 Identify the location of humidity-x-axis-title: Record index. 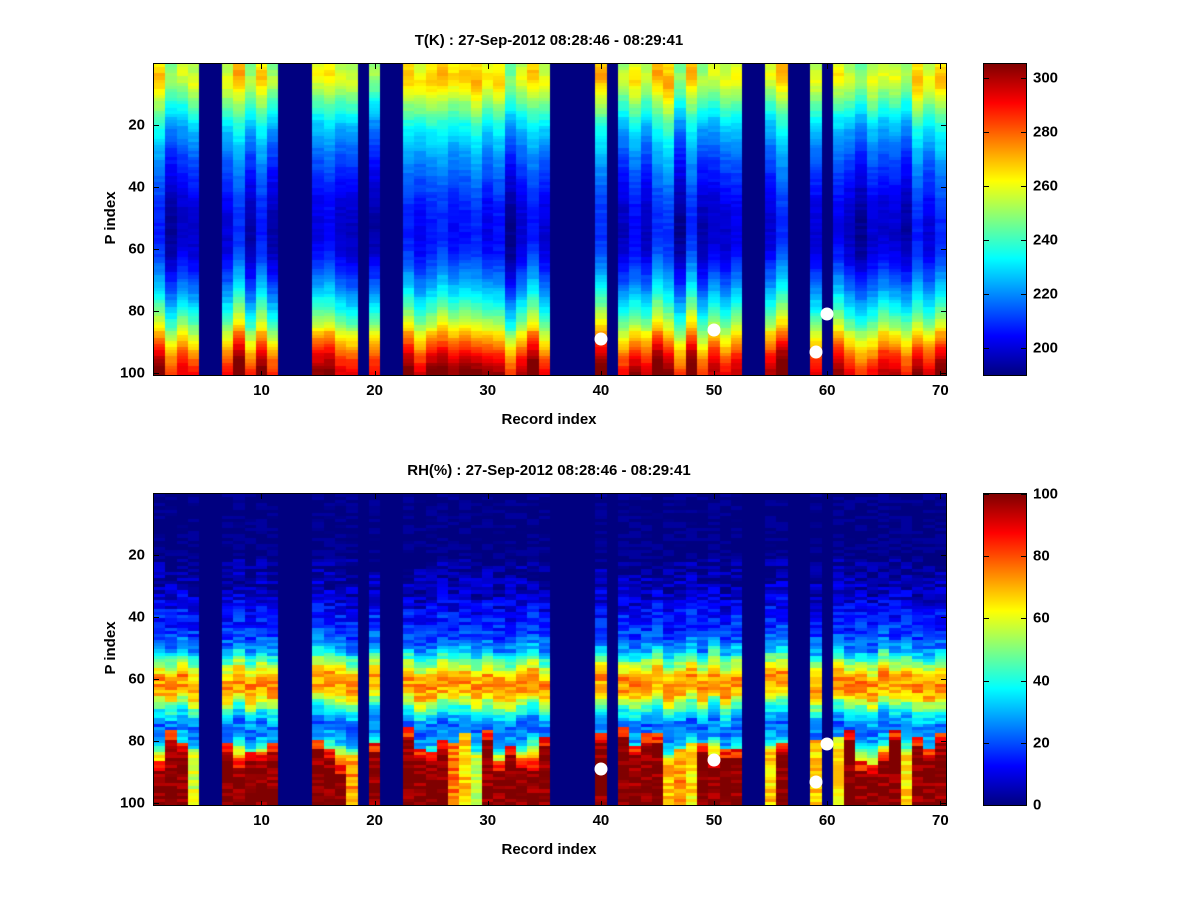
(549, 849).